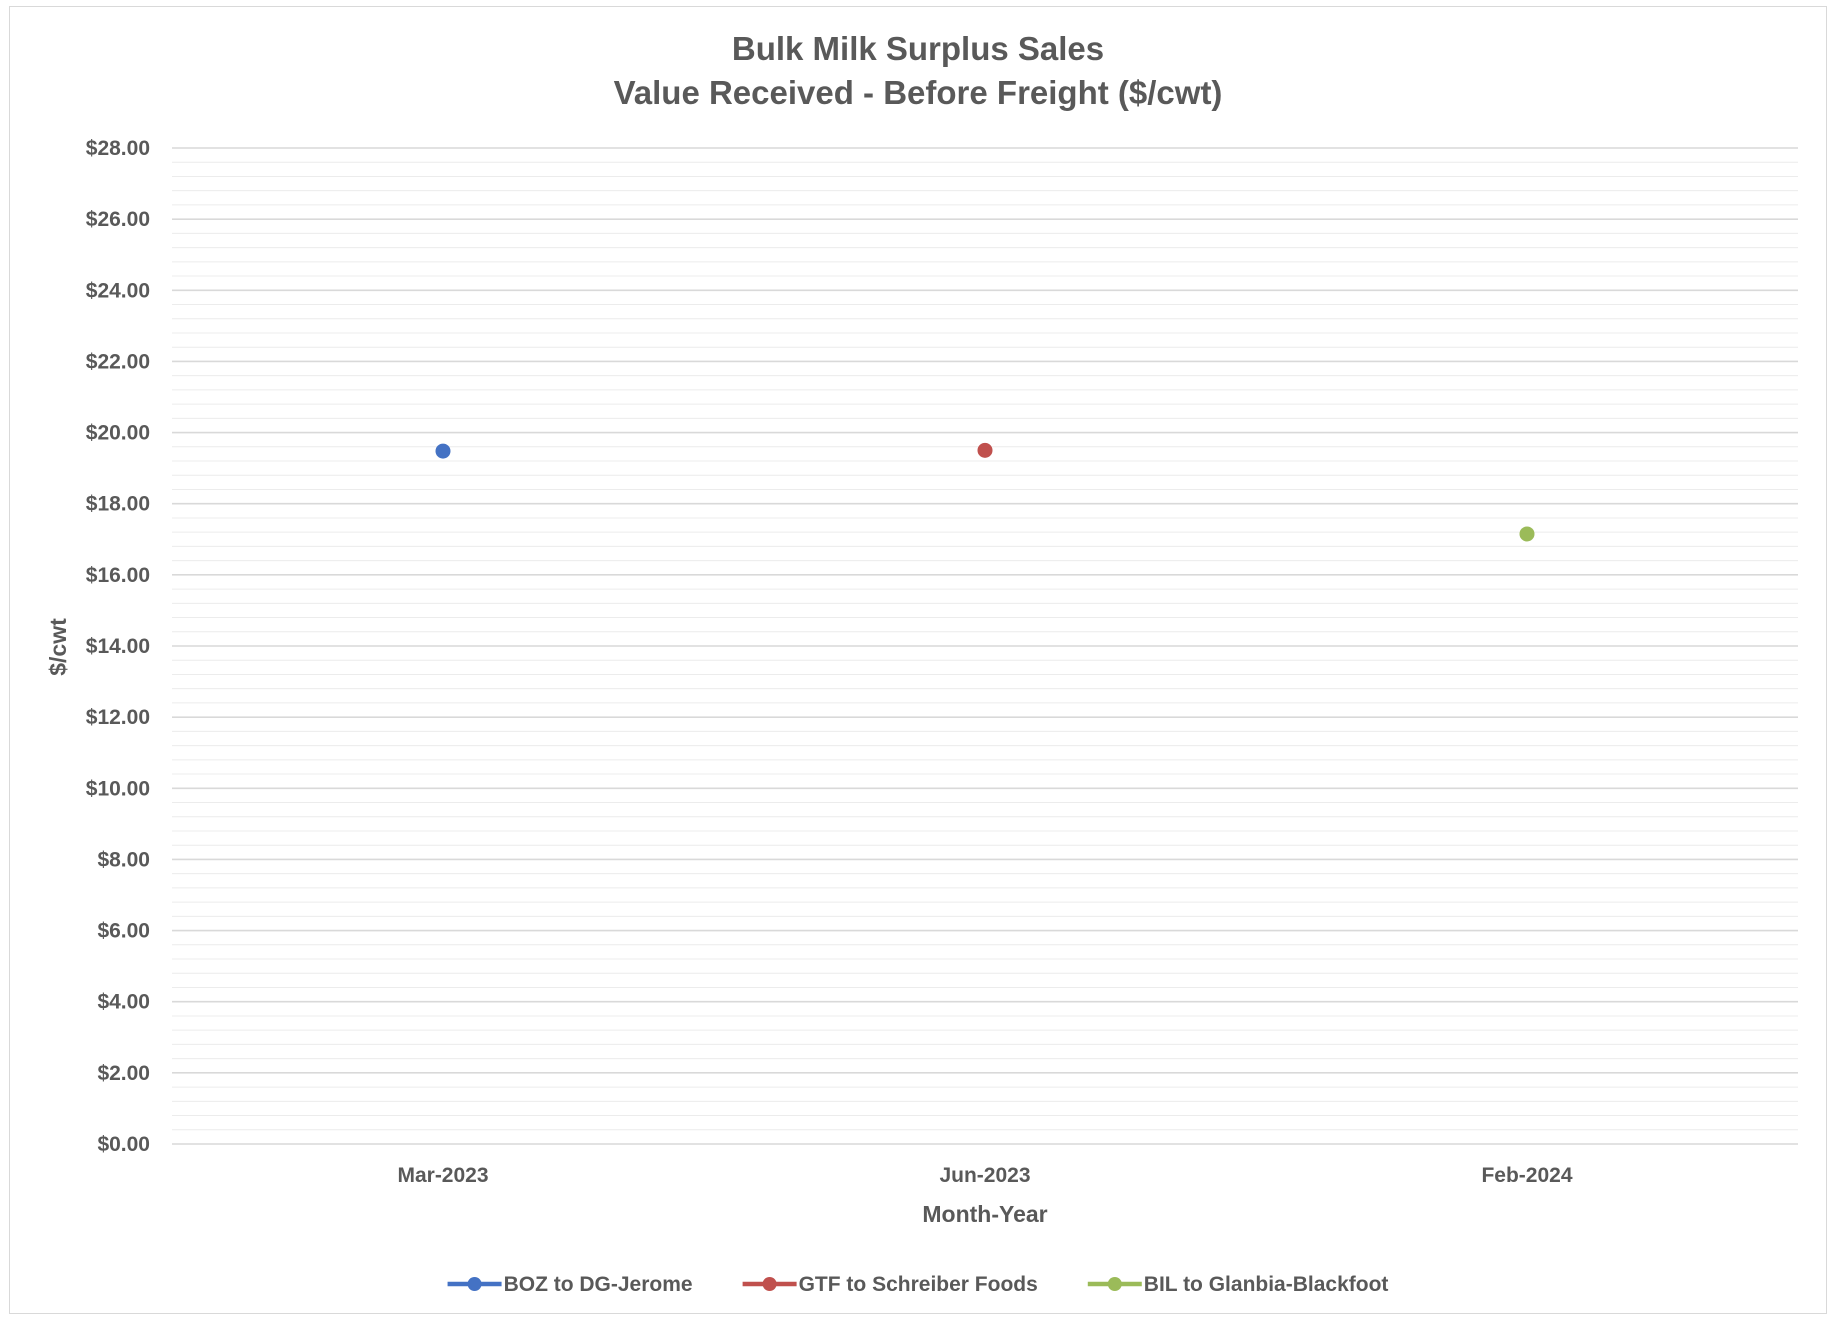 The image size is (1836, 1320). What do you see at coordinates (118, 433) in the screenshot?
I see `y-tick-label: $20.00` at bounding box center [118, 433].